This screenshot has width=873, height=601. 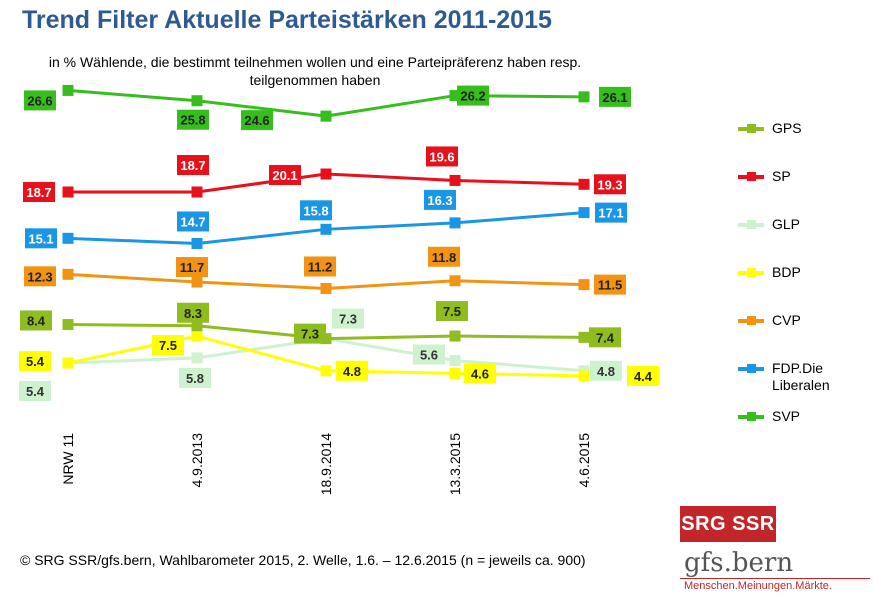 I want to click on data-label: 25.8, so click(x=192, y=120).